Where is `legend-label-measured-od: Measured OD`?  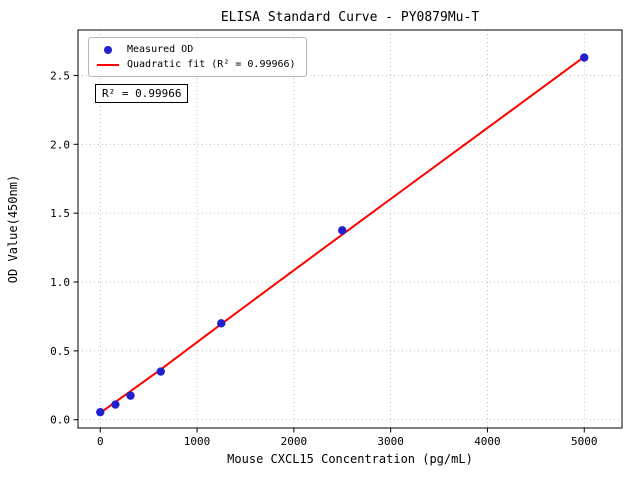 legend-label-measured-od: Measured OD is located at coordinates (160, 49).